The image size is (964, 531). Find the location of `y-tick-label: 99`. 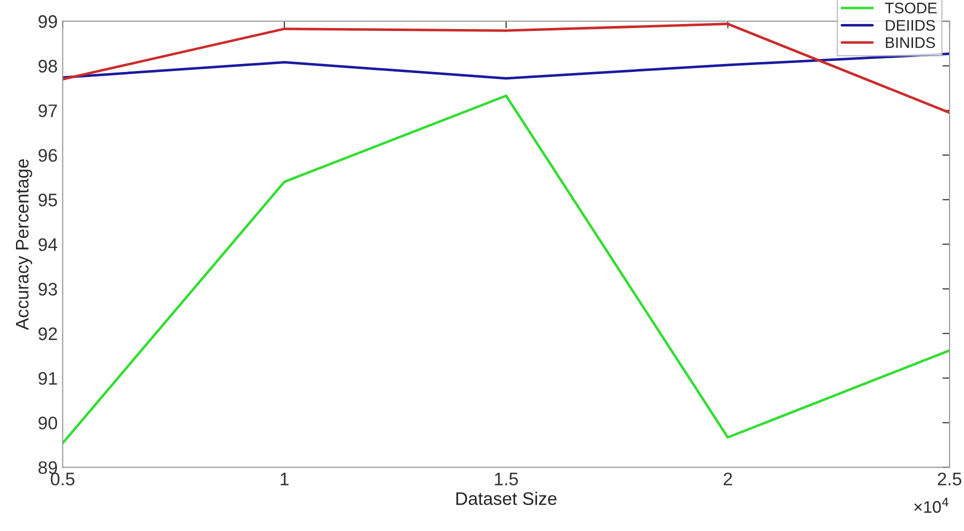

y-tick-label: 99 is located at coordinates (47, 21).